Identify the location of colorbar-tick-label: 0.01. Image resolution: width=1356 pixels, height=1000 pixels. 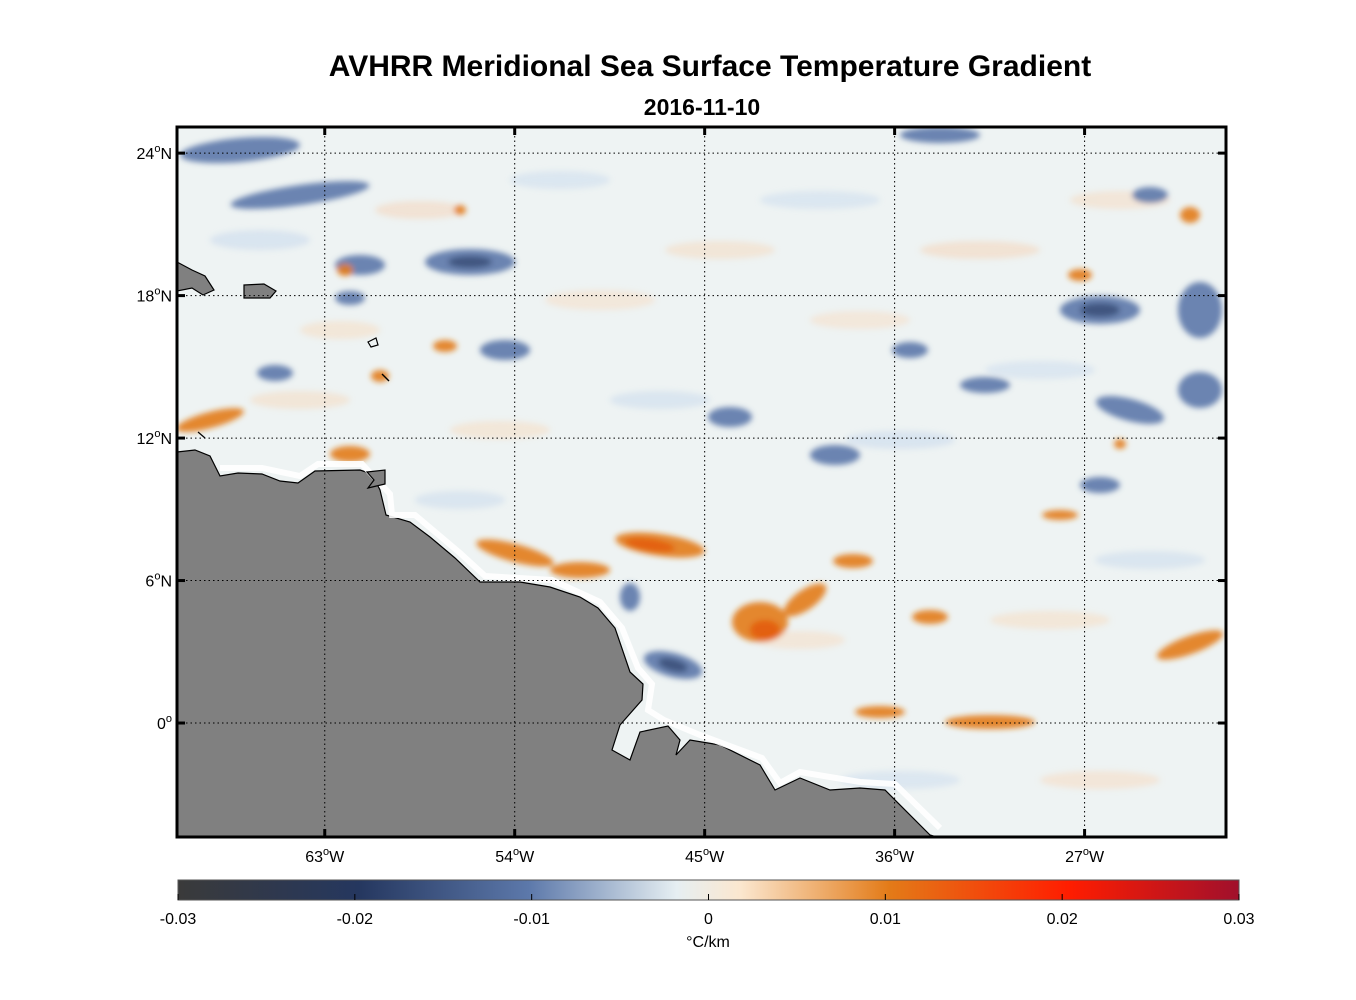
(885, 919).